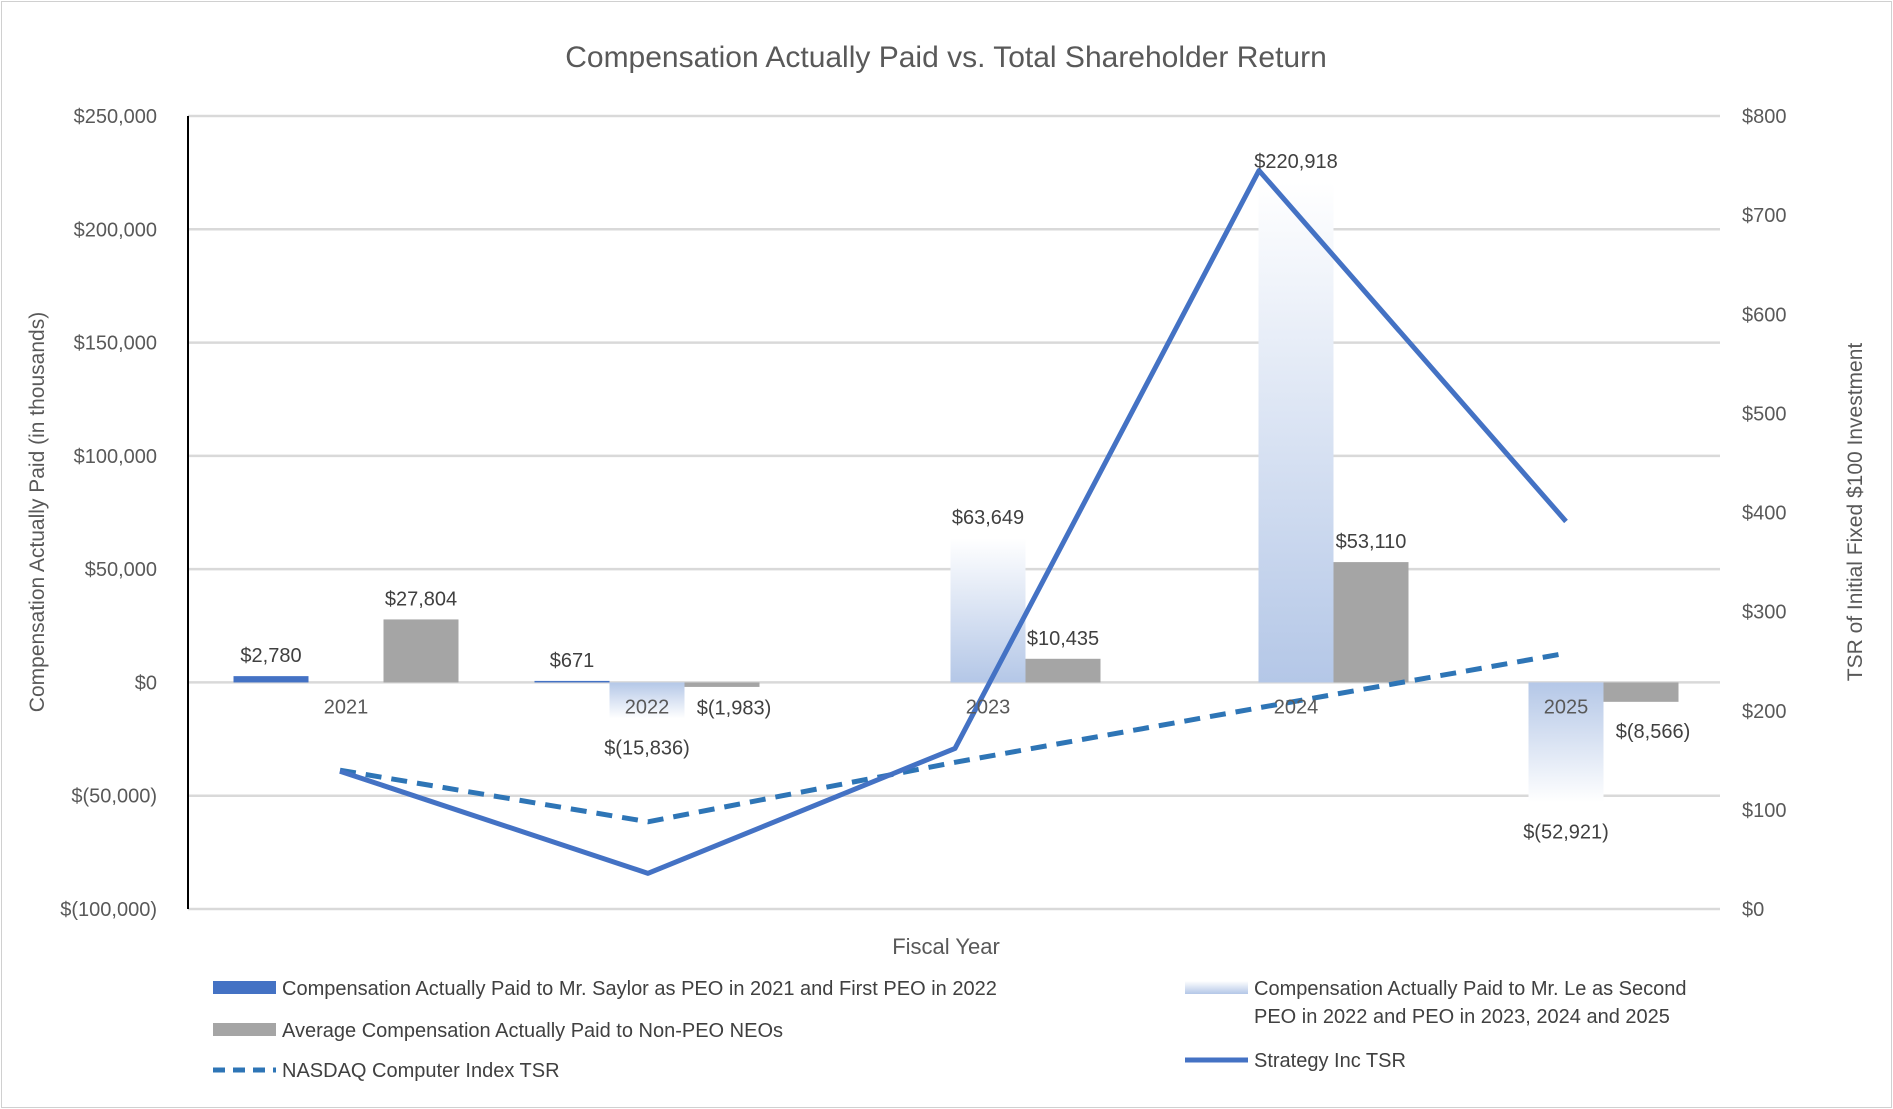  What do you see at coordinates (115, 117) in the screenshot?
I see `y-tick-label: $250,000` at bounding box center [115, 117].